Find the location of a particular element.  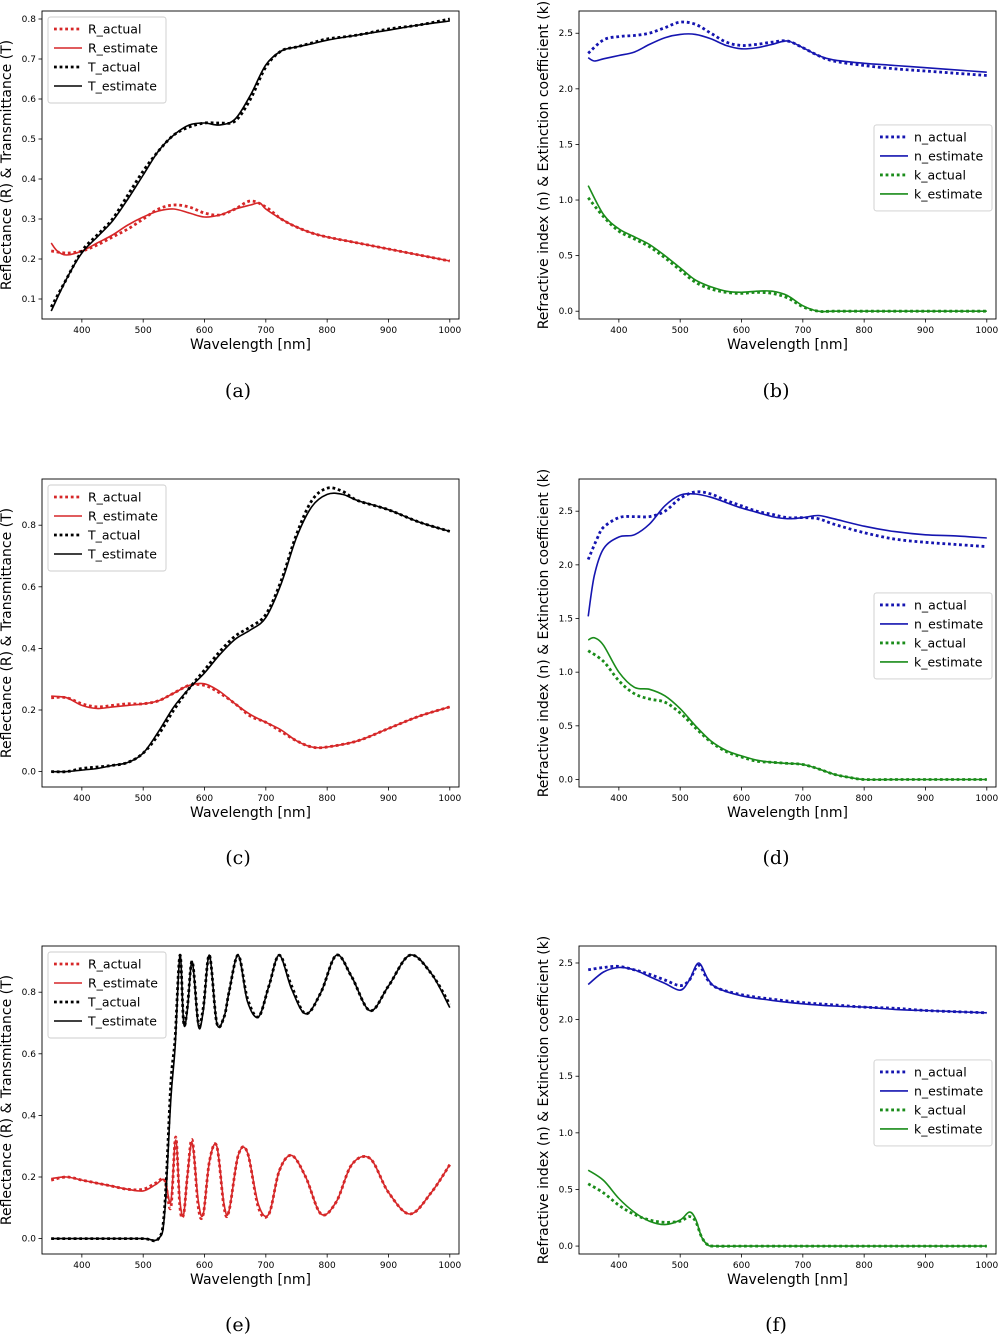

series-line-k-estimate is located at coordinates (787, 249).